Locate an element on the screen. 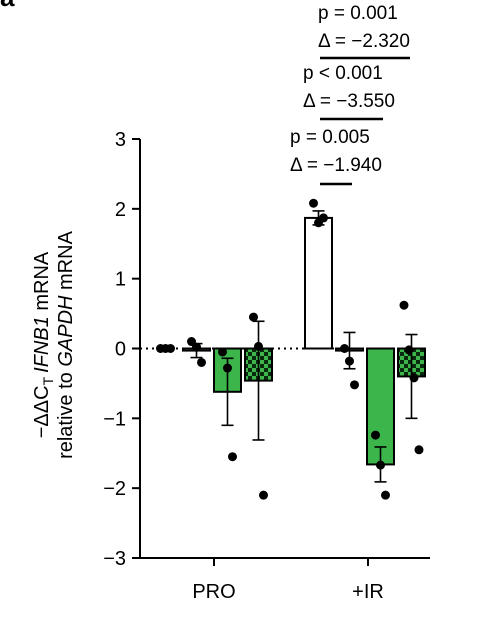  delta-label: Δ = −1.940 is located at coordinates (336, 165).